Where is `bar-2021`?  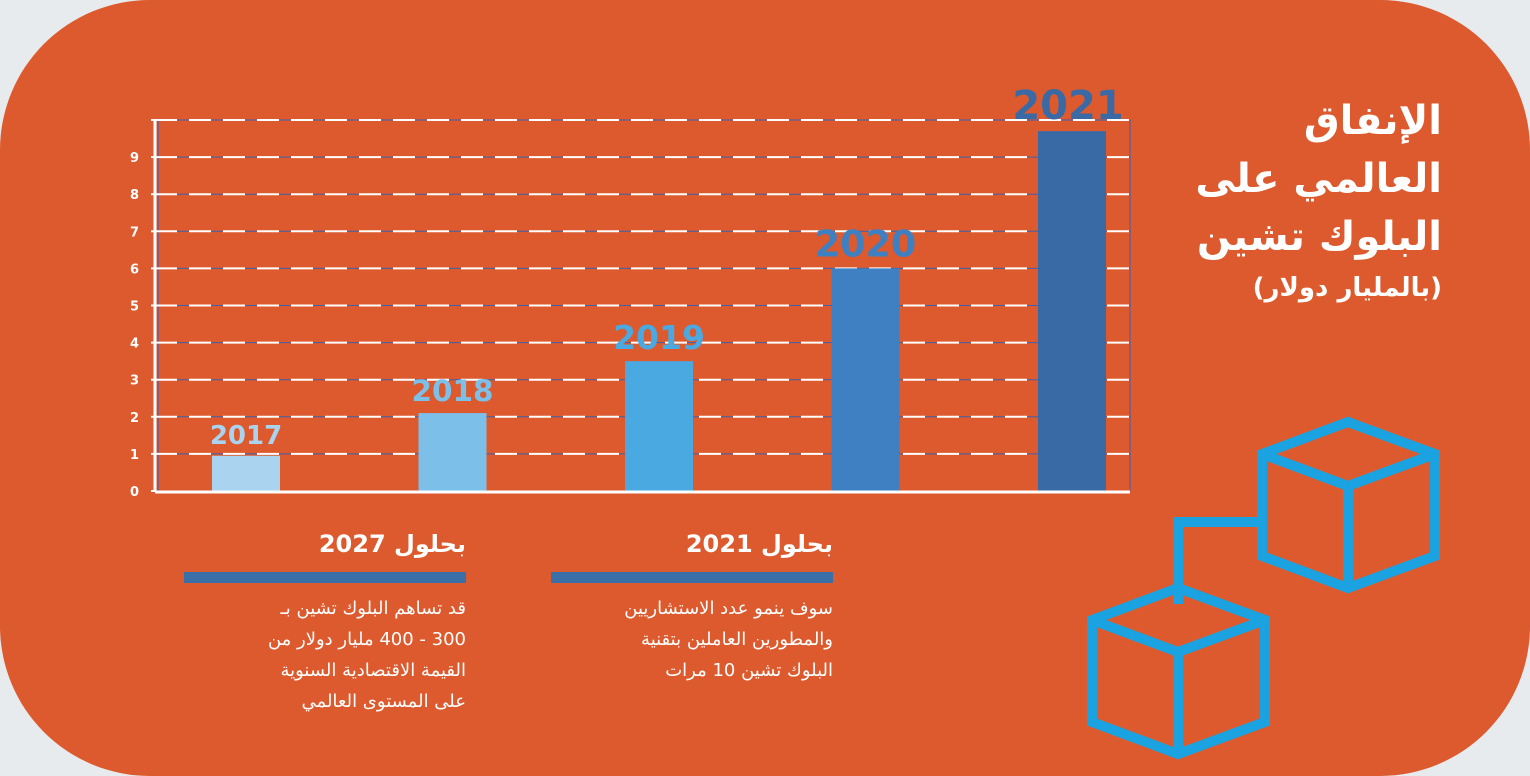
bar-2021 is located at coordinates (1072, 311).